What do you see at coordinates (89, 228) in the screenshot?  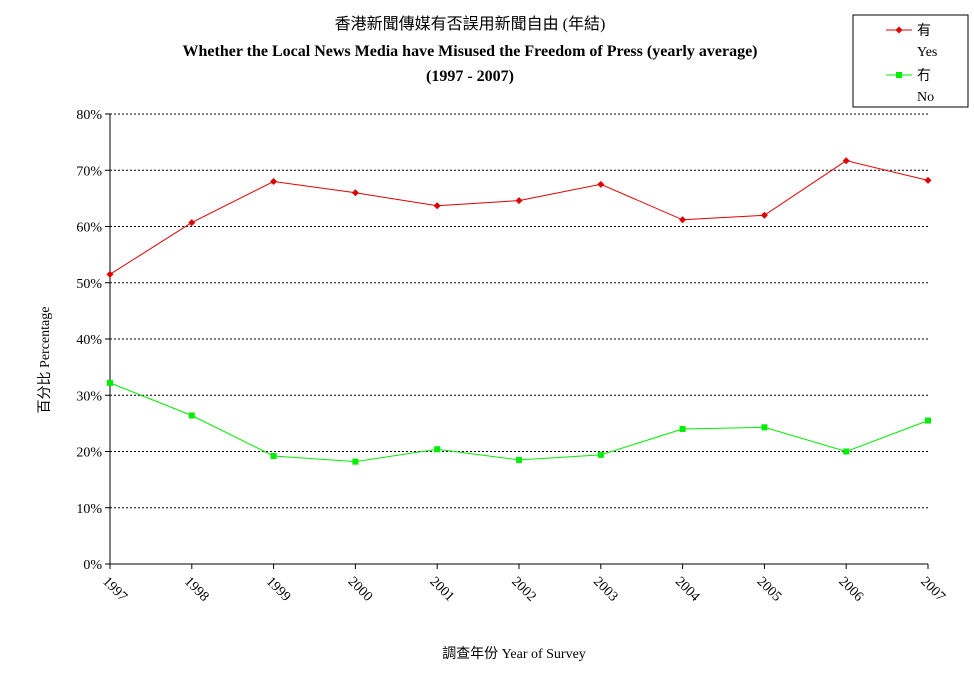 I see `y-tick-label: 60%` at bounding box center [89, 228].